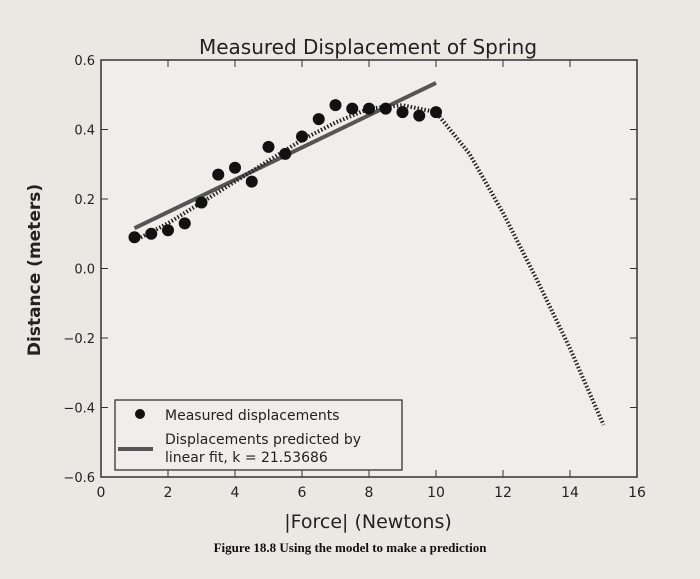  What do you see at coordinates (79, 409) in the screenshot?
I see `y-tick-label: −0.4` at bounding box center [79, 409].